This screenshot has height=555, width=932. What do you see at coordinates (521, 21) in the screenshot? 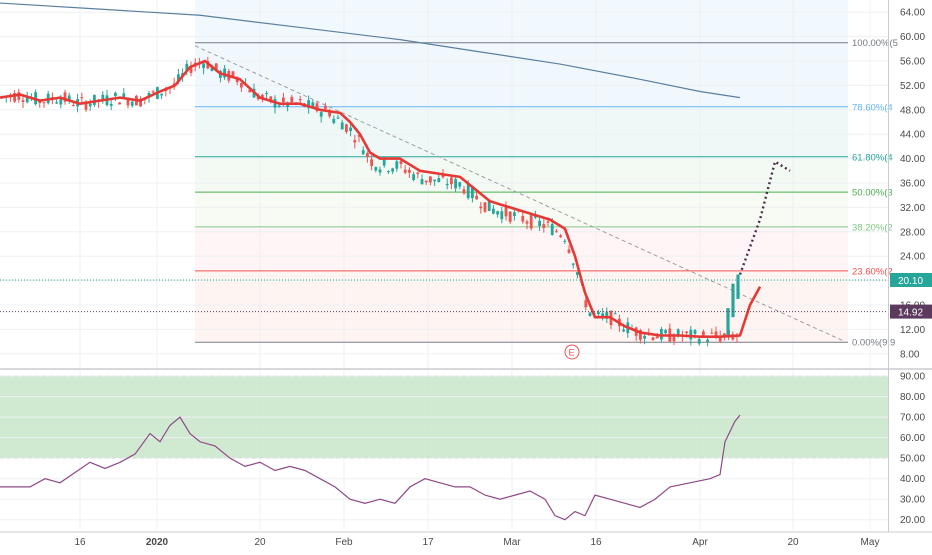
I see `fib-zone-top` at bounding box center [521, 21].